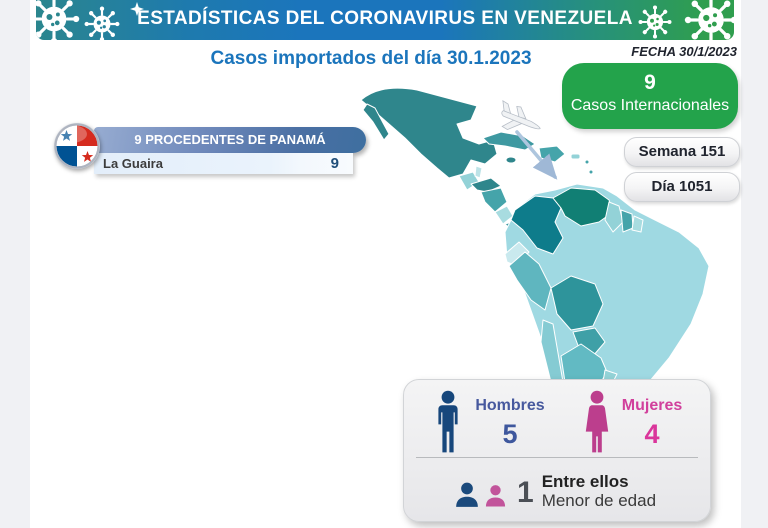  What do you see at coordinates (133, 163) in the screenshot?
I see `origin-state: La Guaira` at bounding box center [133, 163].